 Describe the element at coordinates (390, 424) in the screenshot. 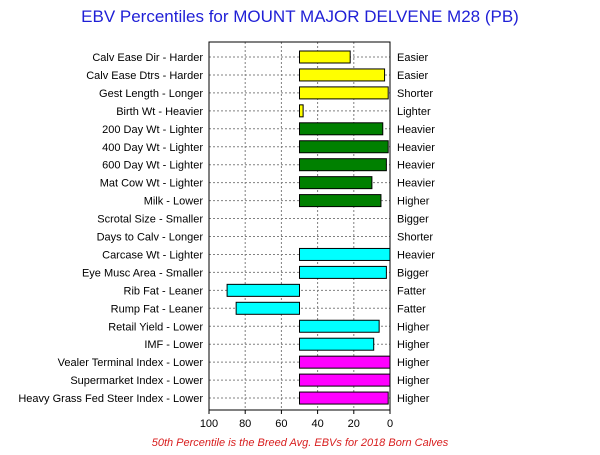

I see `x-tick-label: 0` at that location.